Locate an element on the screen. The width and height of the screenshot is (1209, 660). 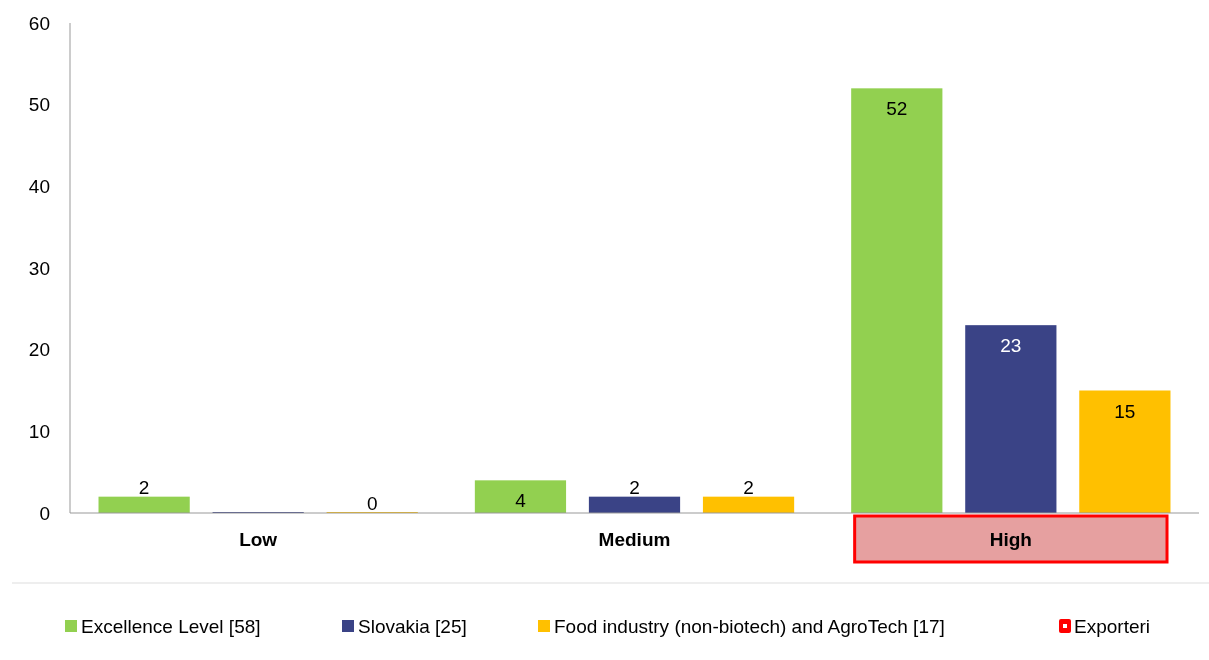
y-tick-label: 50 is located at coordinates (39, 105).